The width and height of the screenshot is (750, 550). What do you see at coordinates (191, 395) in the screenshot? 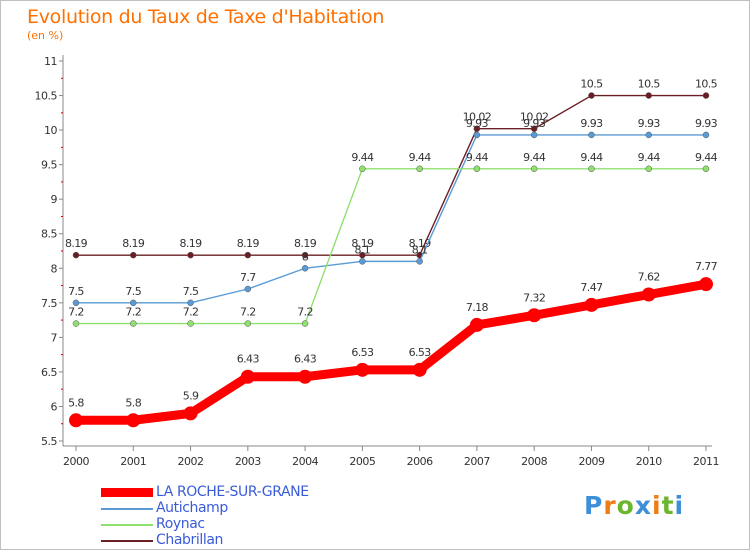
I see `data-label-la-roche-sur-grane: 5.9` at bounding box center [191, 395].